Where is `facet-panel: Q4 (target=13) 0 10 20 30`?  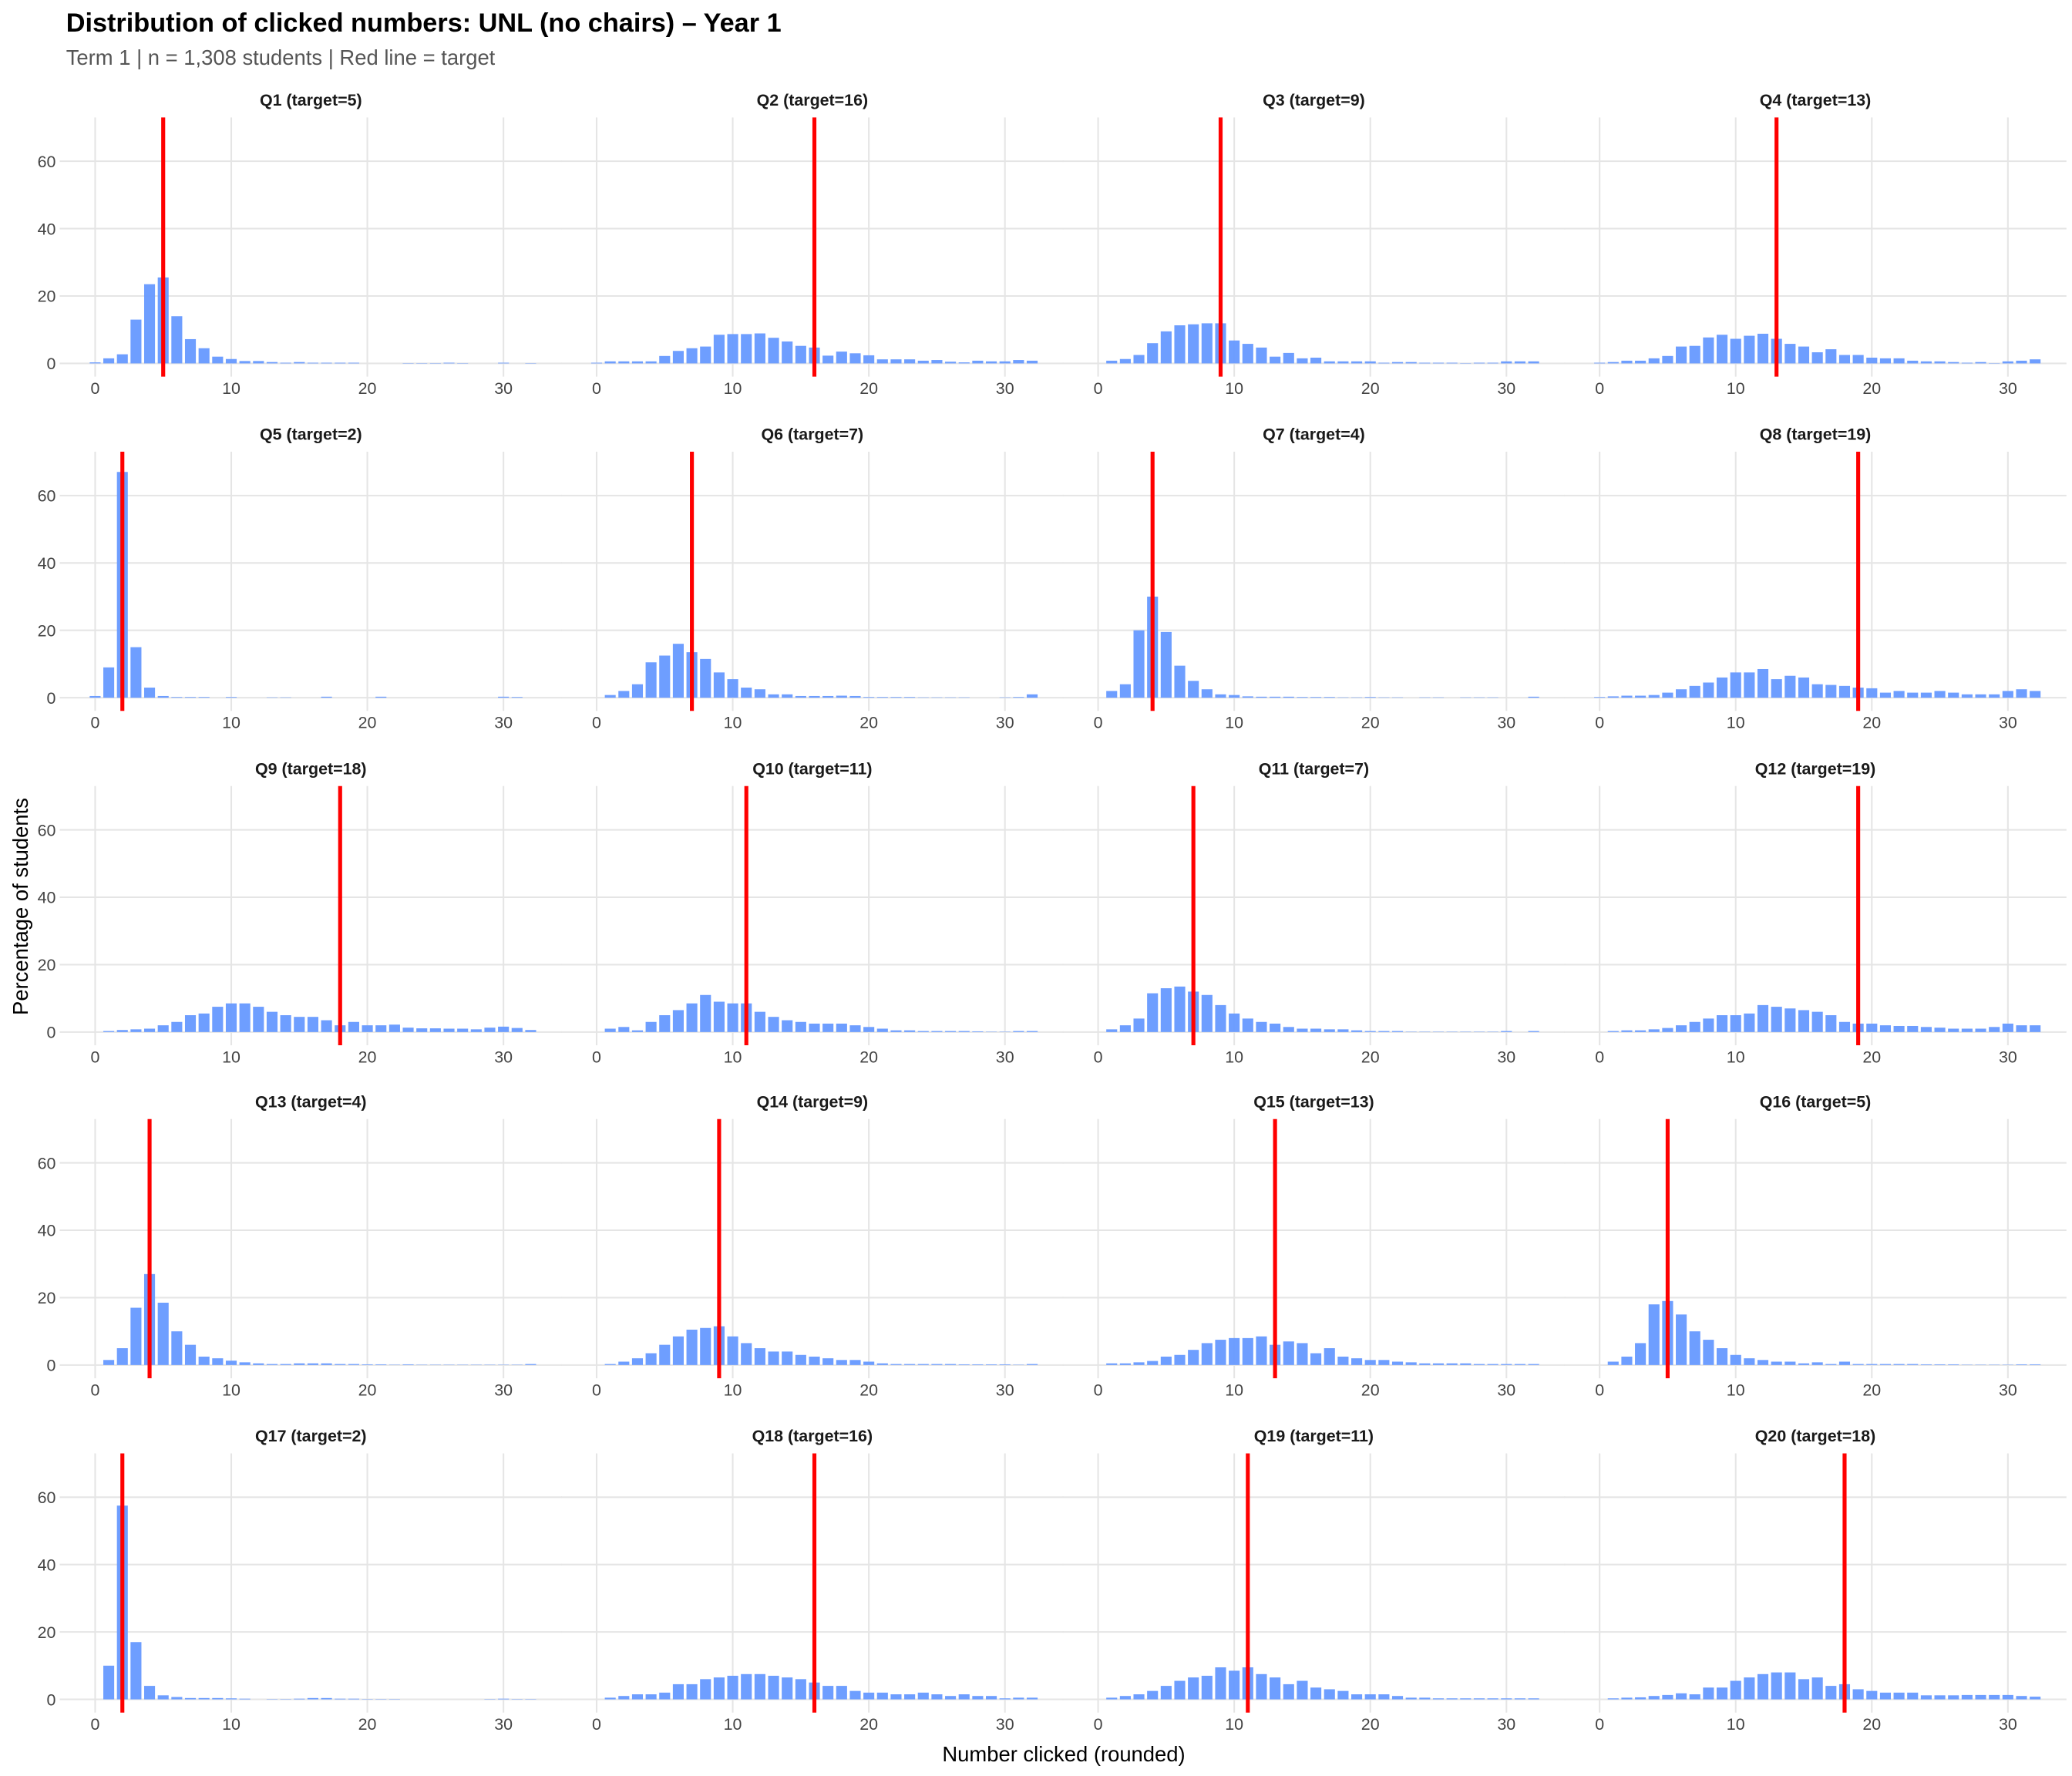 facet-panel: Q4 (target=13) 0 10 20 30 is located at coordinates (1816, 245).